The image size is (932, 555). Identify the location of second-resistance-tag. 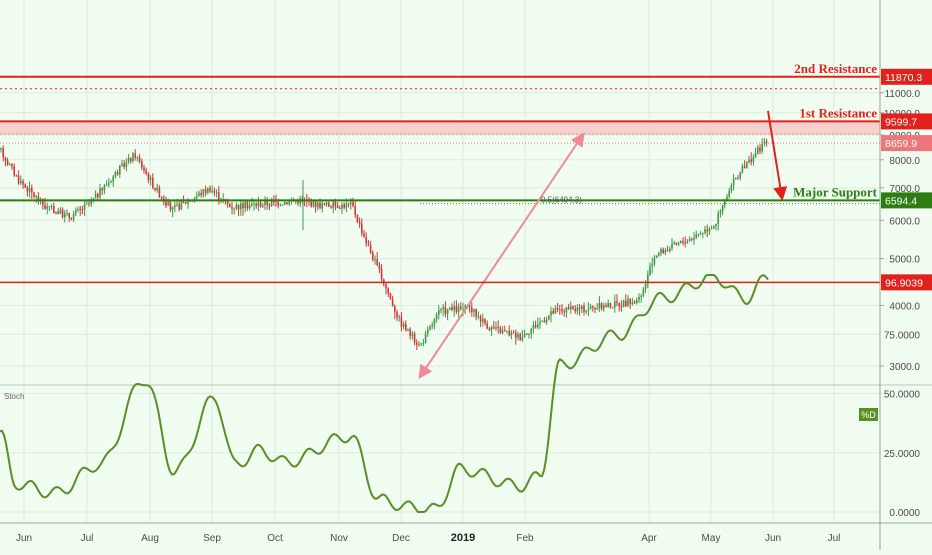
(906, 76).